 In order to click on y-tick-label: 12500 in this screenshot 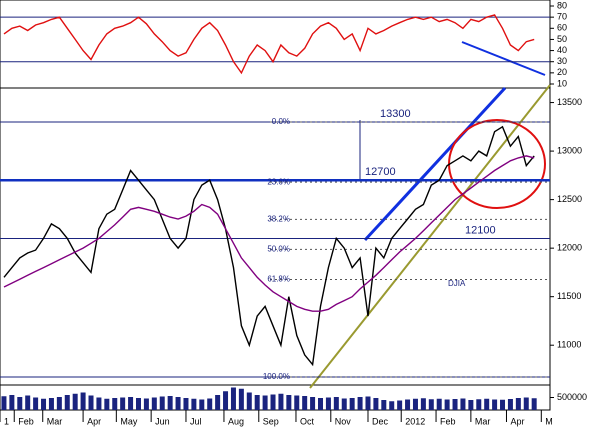, I will do `click(569, 199)`.